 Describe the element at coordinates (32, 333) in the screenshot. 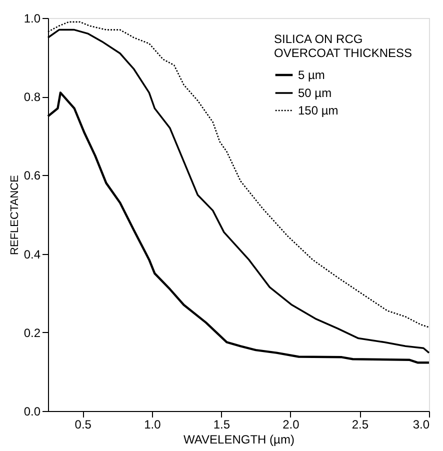

I see `y-tick-label: 0.2` at that location.